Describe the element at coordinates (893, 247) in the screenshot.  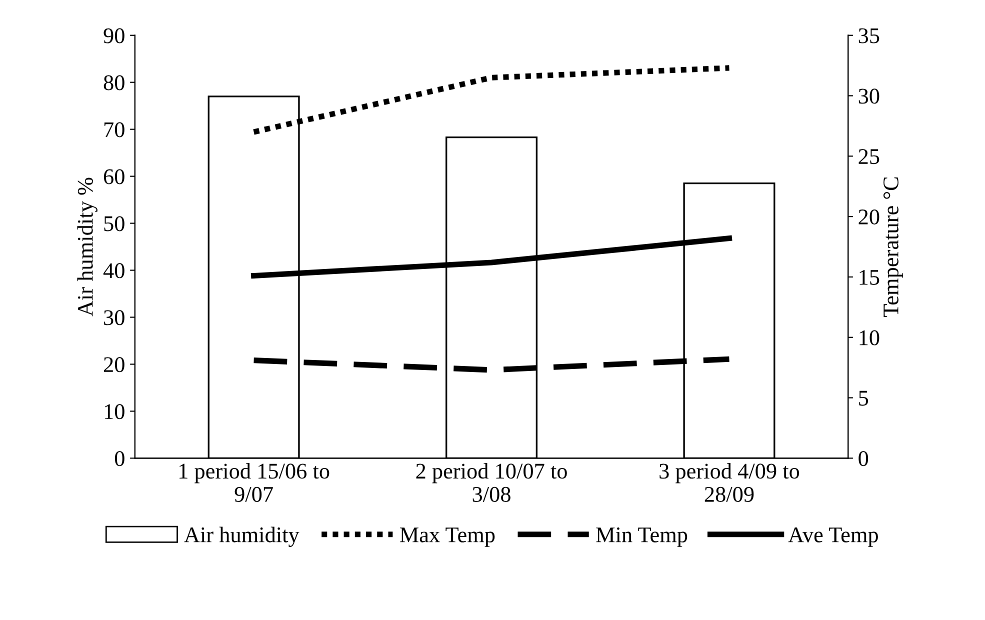
I see `y2-axis-title: Temperature °C` at that location.